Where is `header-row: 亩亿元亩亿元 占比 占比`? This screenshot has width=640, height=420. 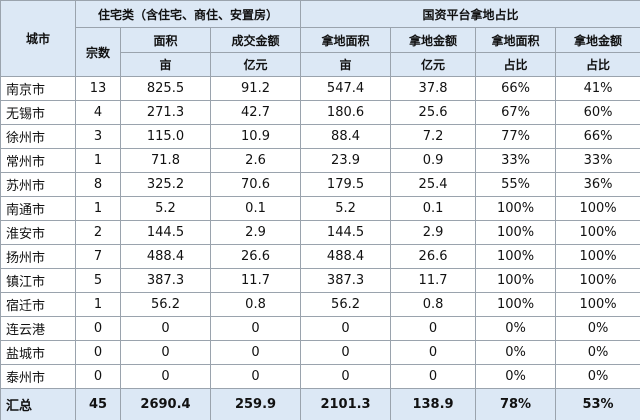 header-row: 亩亿元亩亿元 占比 占比 is located at coordinates (320, 64).